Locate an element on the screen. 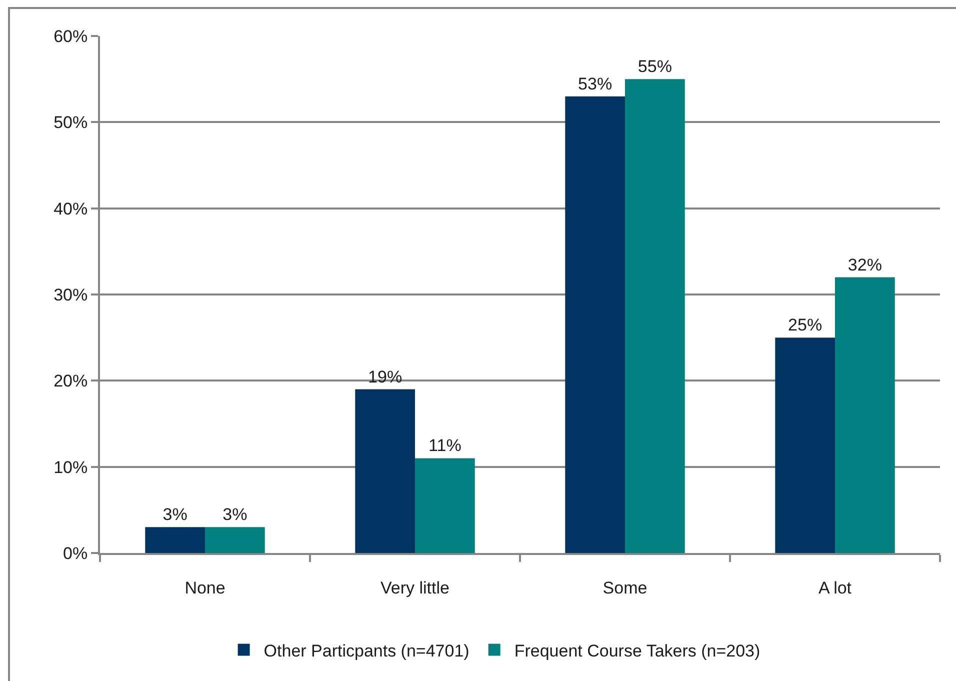 This screenshot has width=956, height=681. legend-label: Other Particpants (n=4701) is located at coordinates (367, 650).